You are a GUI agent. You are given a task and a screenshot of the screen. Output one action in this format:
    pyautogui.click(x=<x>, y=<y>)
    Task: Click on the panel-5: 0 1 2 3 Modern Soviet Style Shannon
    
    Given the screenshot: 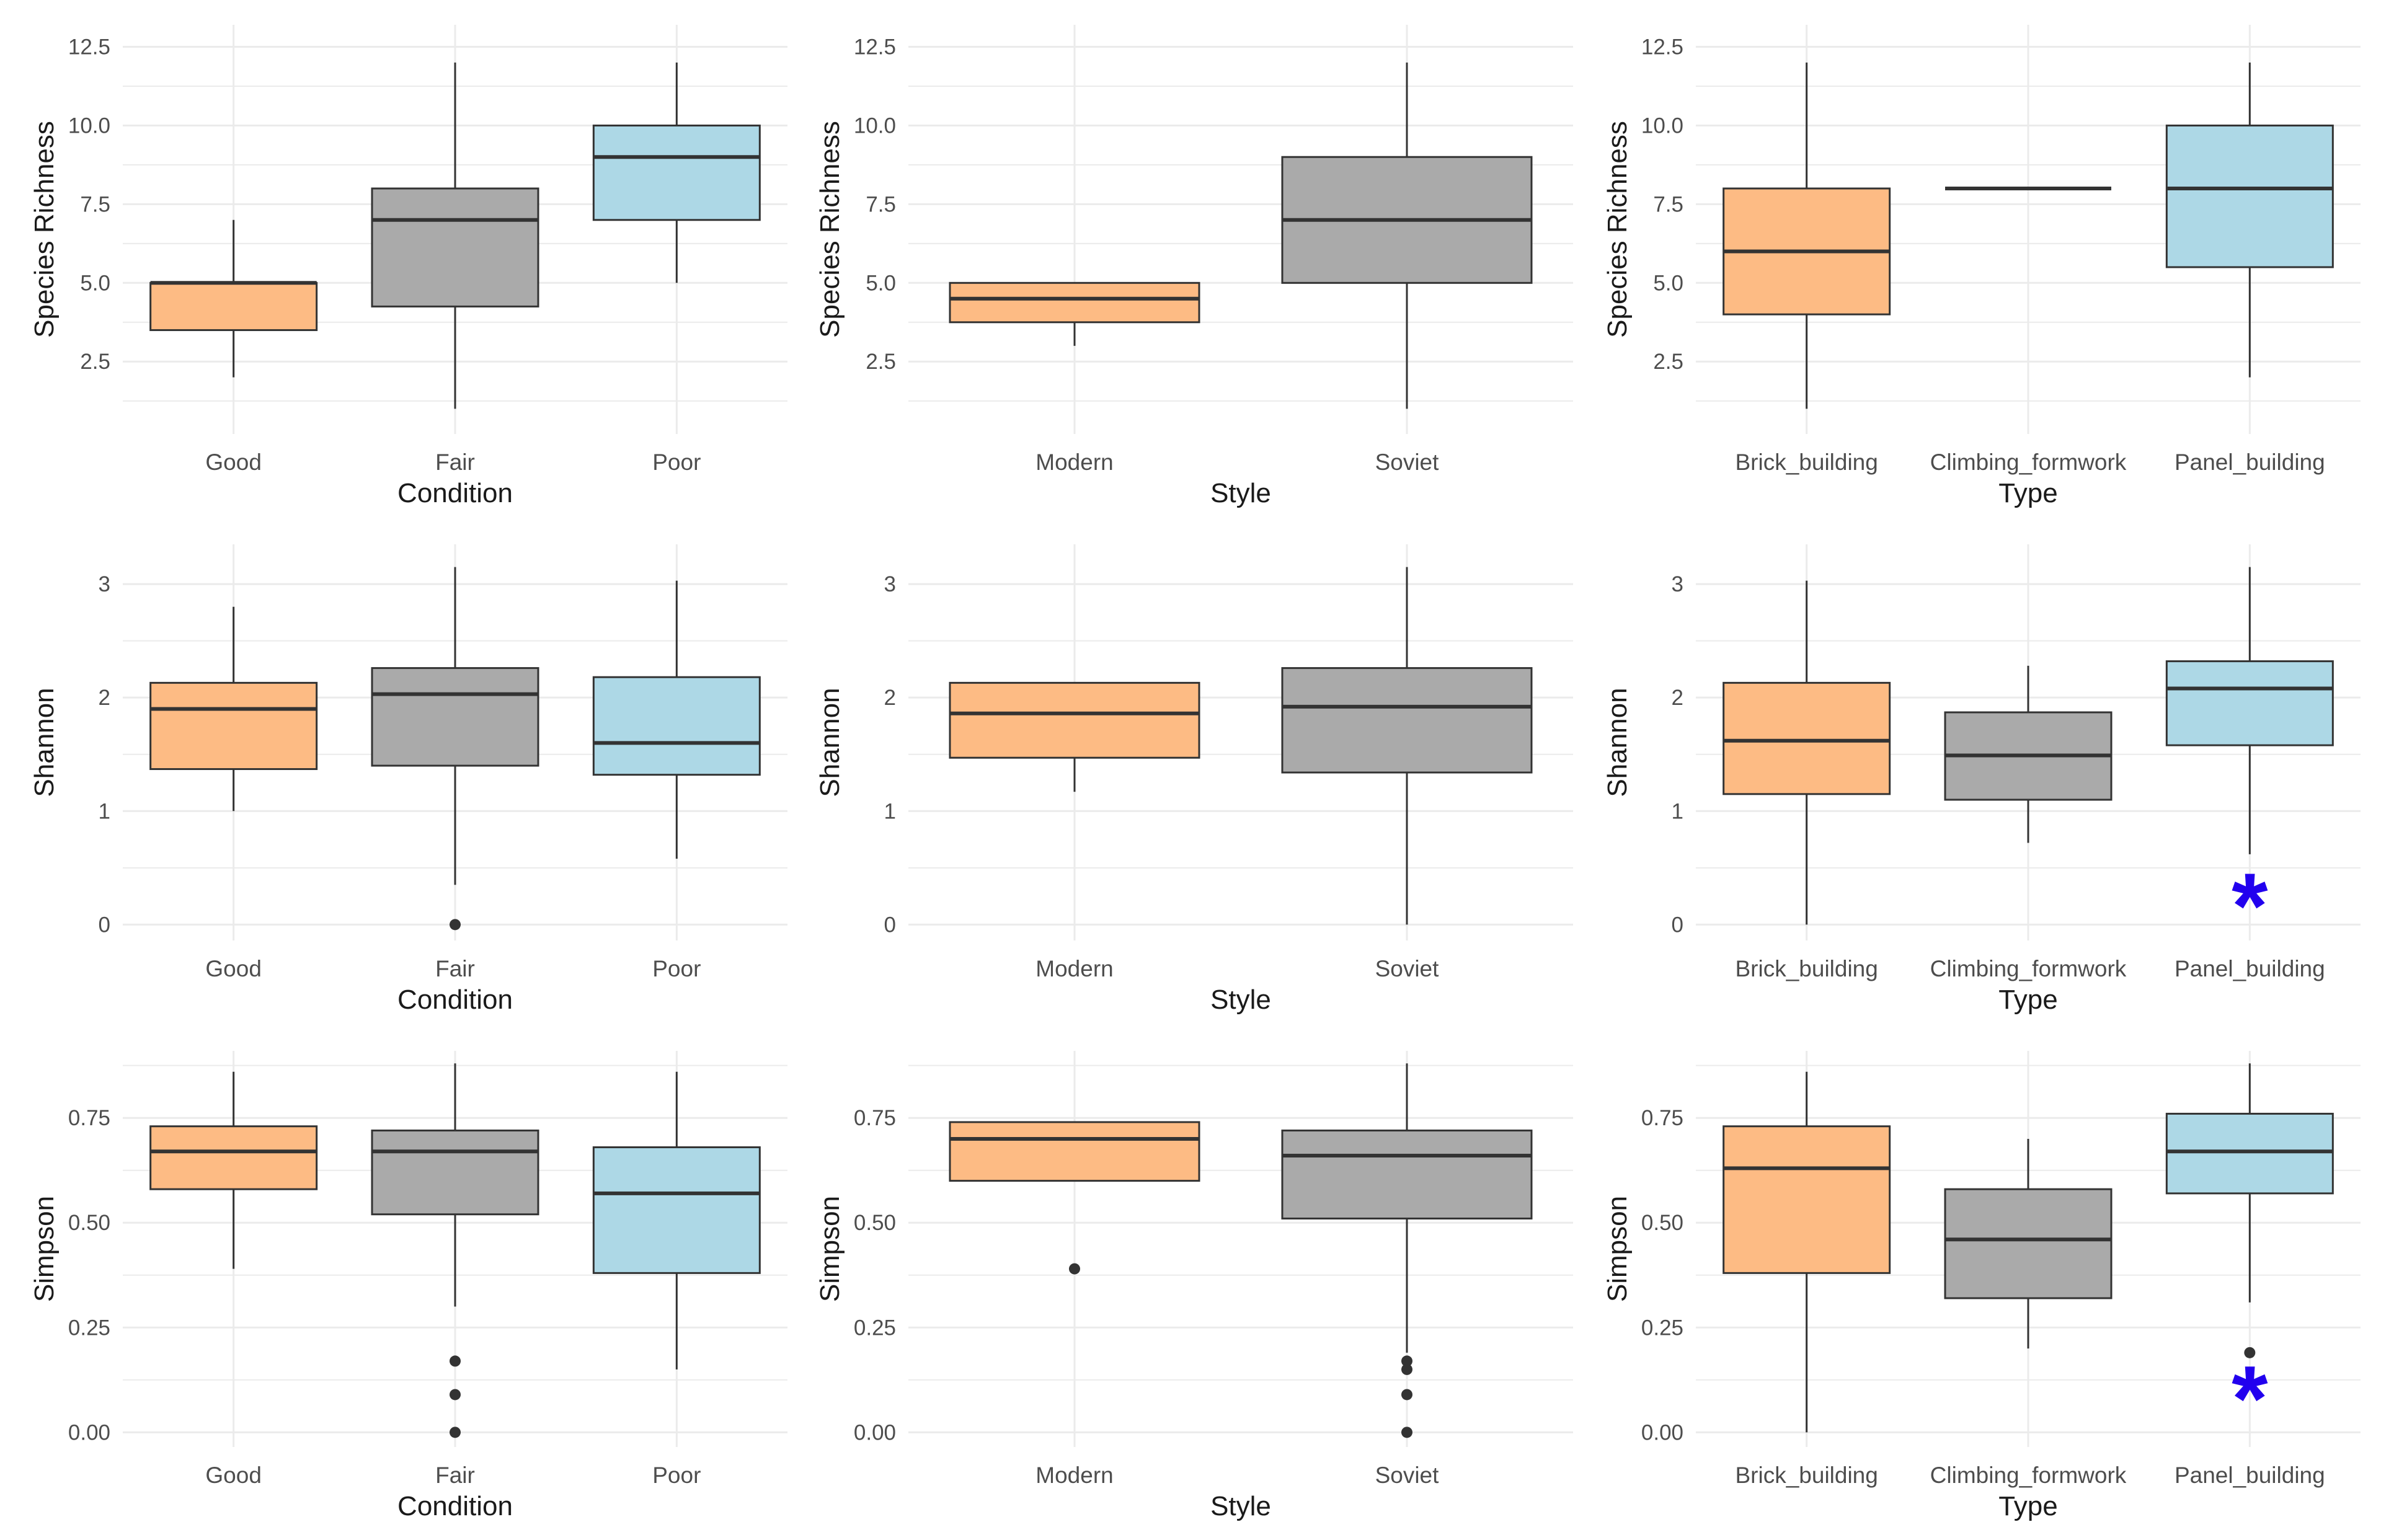 What is the action you would take?
    pyautogui.click(x=1194, y=779)
    